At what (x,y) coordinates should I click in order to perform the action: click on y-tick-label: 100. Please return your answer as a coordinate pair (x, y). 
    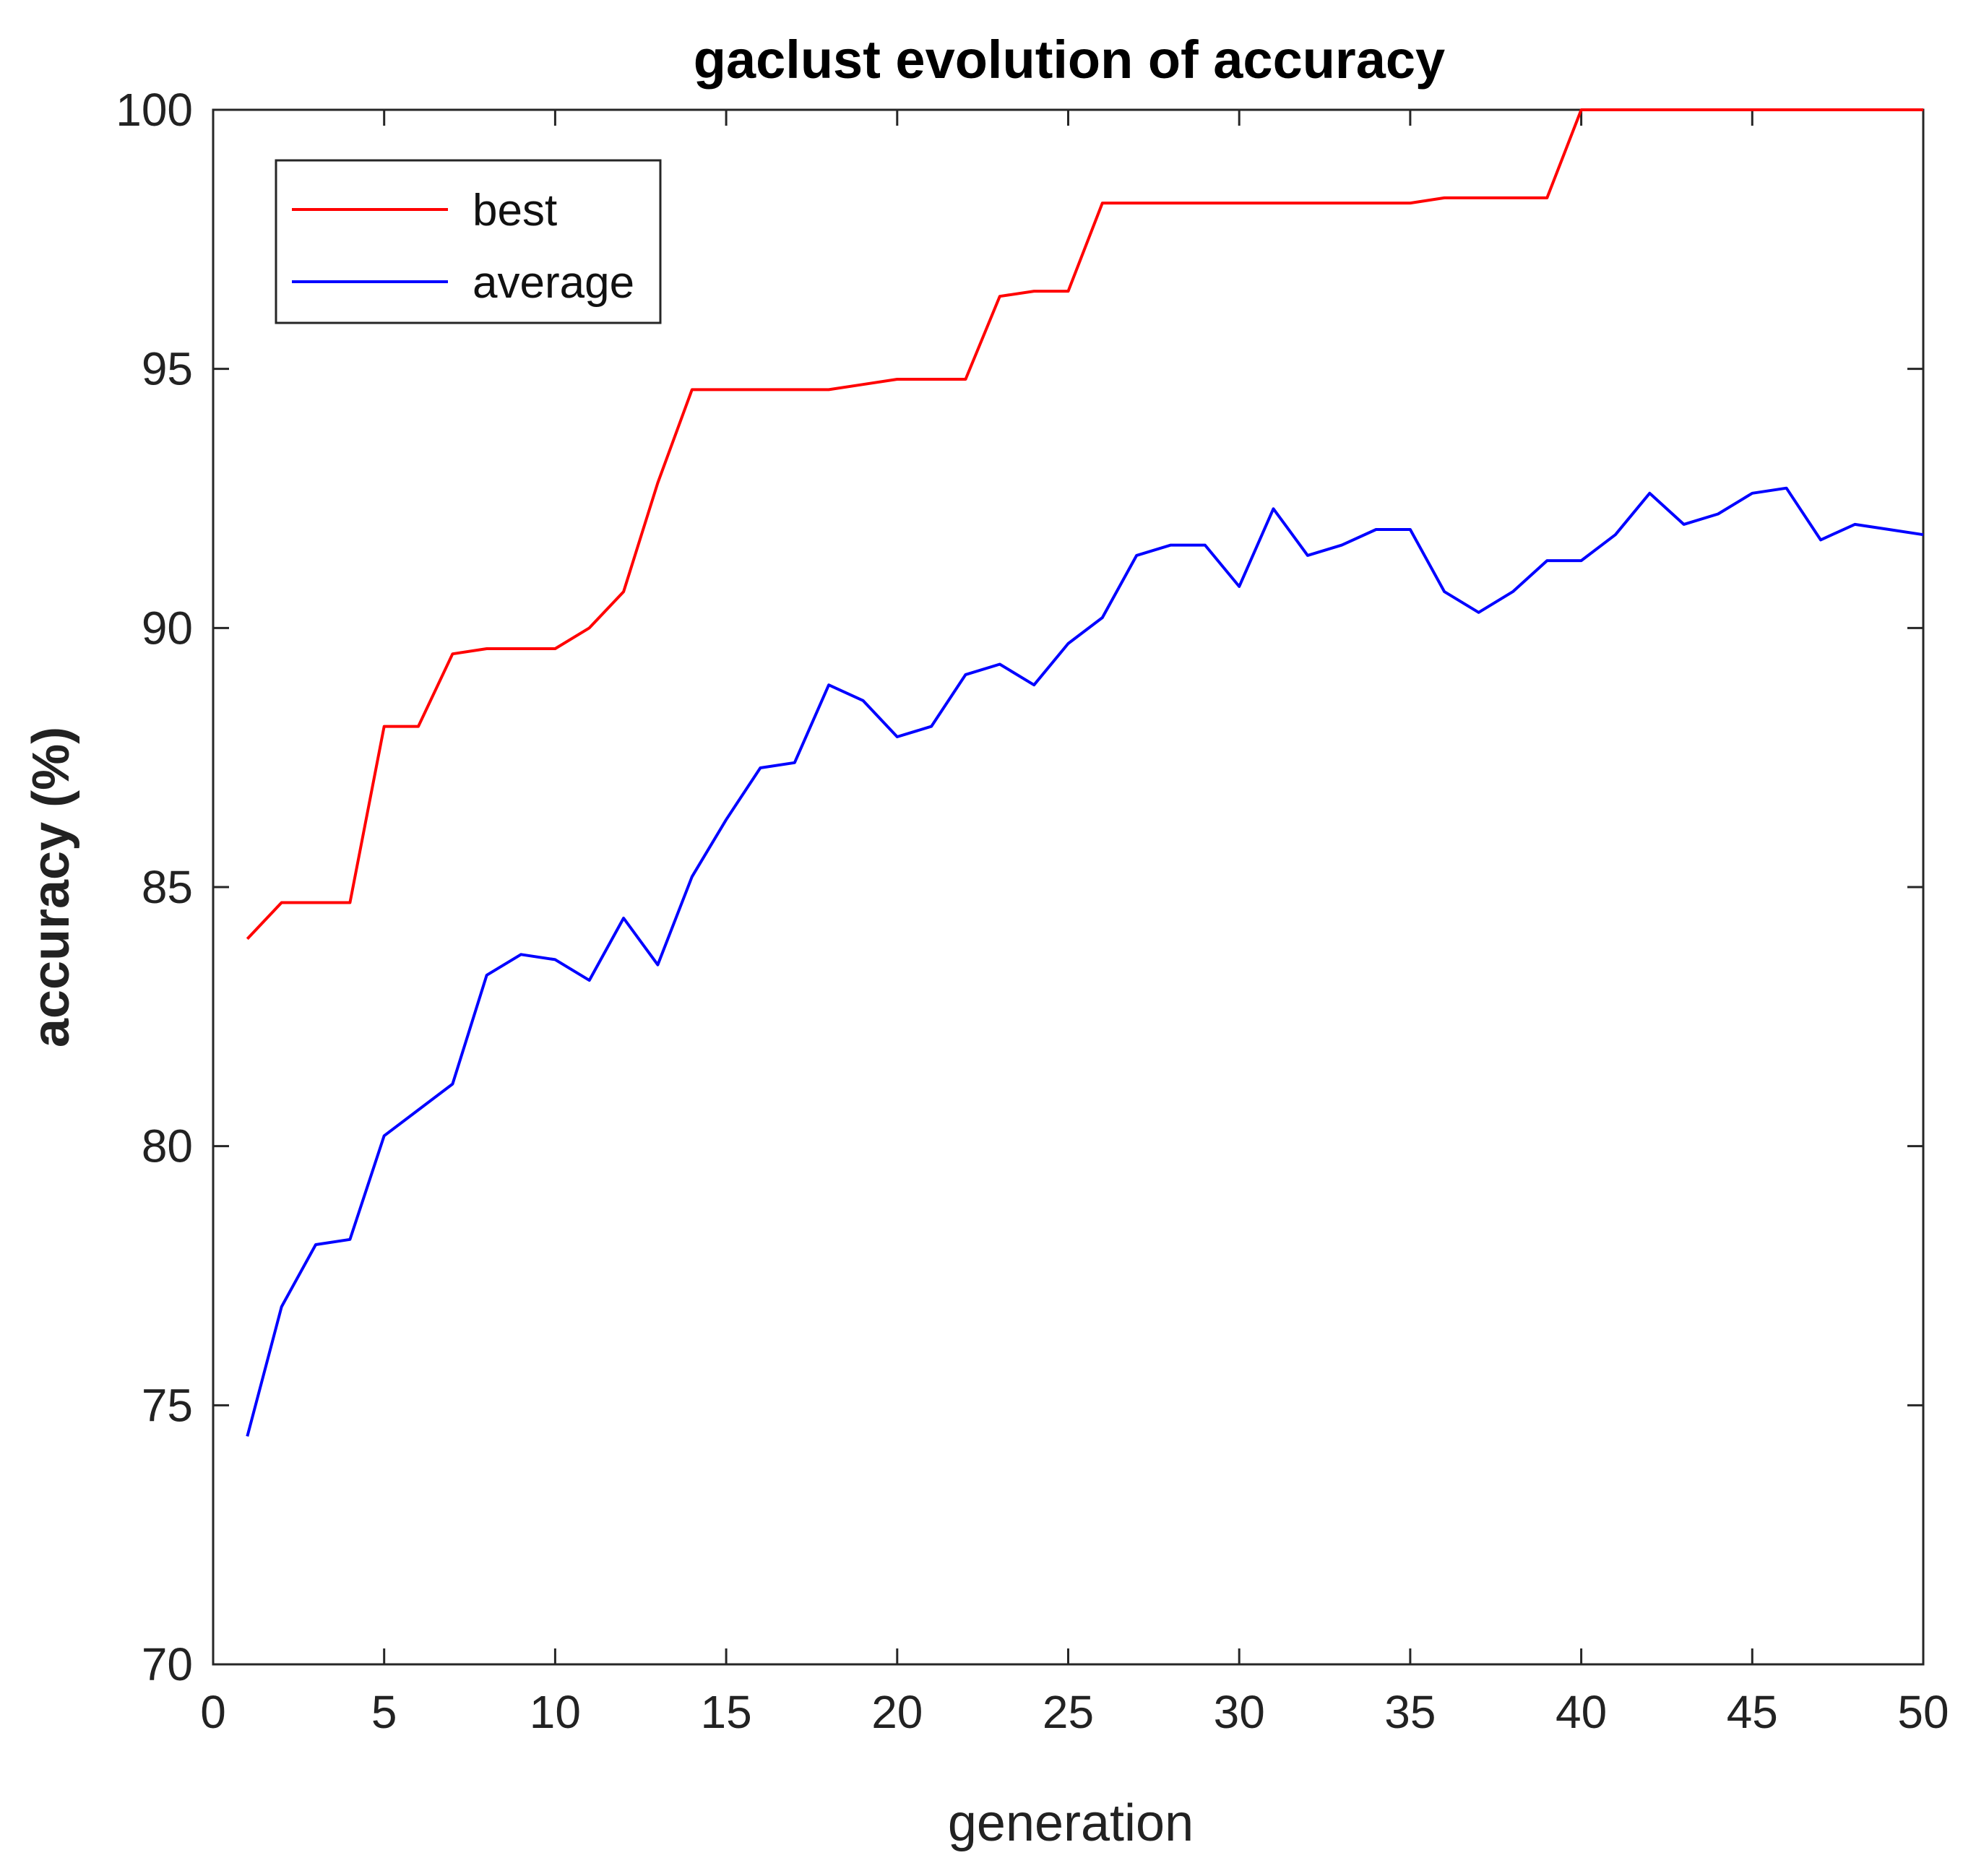
    Looking at the image, I should click on (154, 110).